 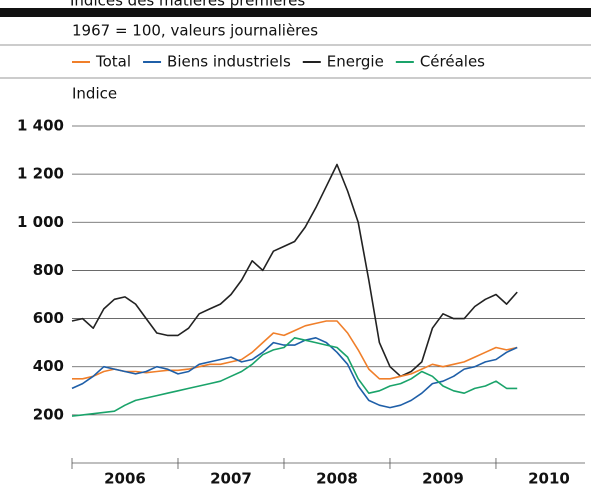 I want to click on legend-label: Energie, so click(x=355, y=62).